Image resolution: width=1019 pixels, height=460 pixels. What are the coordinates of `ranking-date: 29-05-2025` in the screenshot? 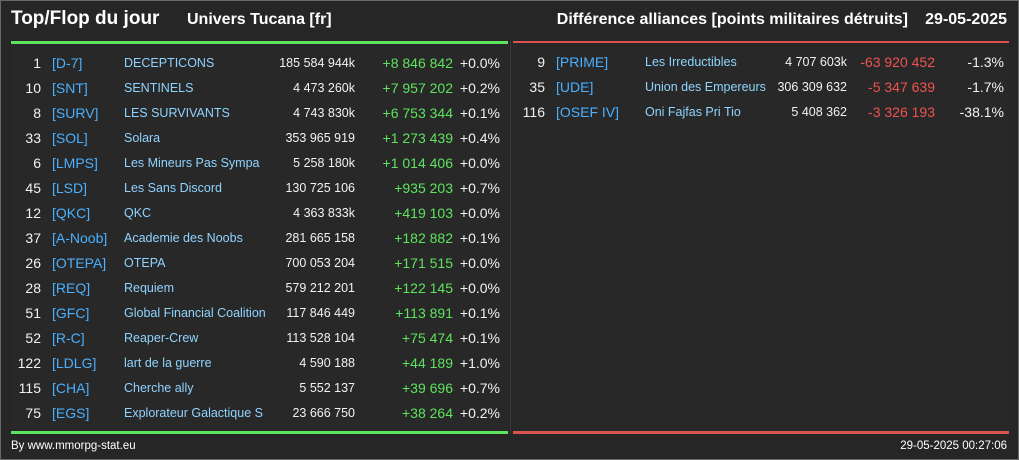 It's located at (966, 19).